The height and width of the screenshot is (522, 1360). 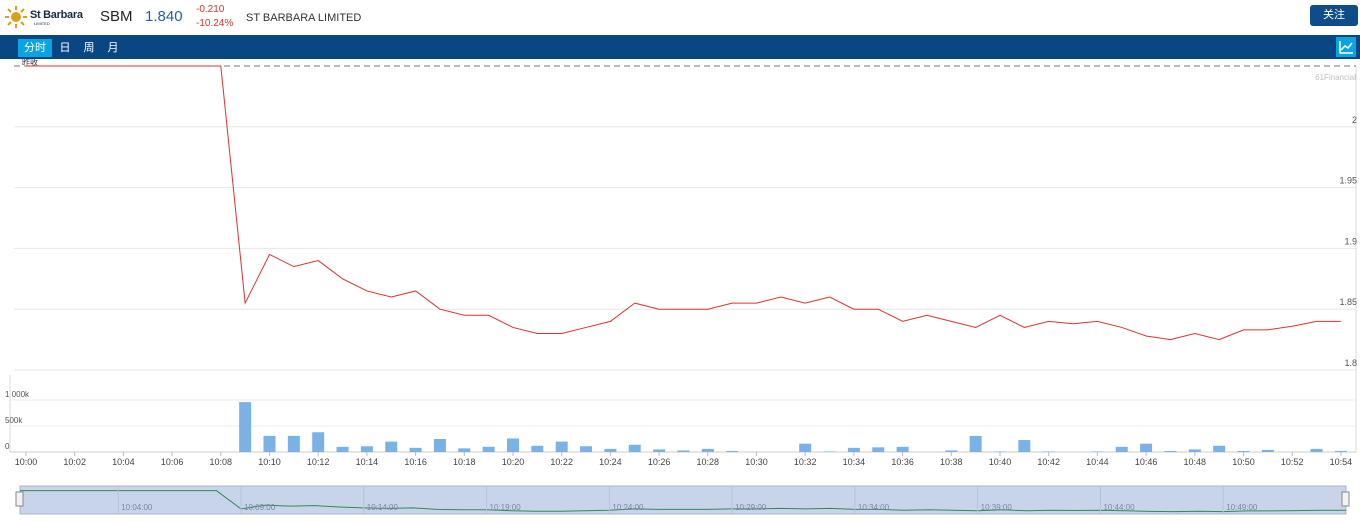 What do you see at coordinates (1354, 120) in the screenshot?
I see `price-tick-label: 2` at bounding box center [1354, 120].